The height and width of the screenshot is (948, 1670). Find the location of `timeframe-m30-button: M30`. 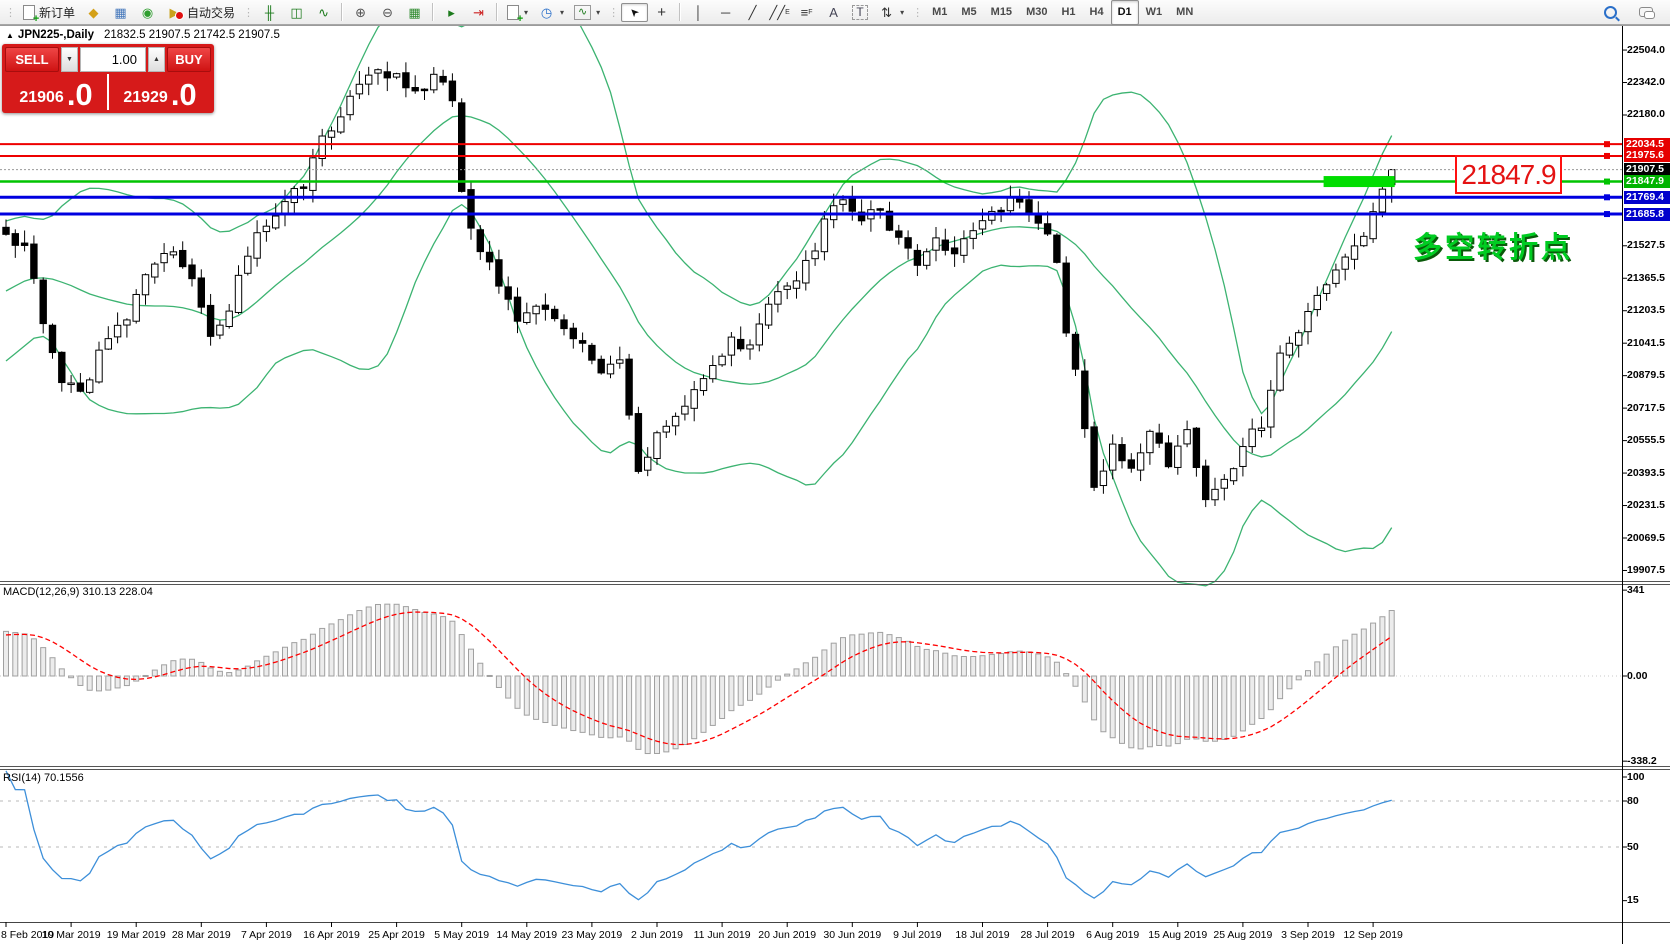

timeframe-m30-button: M30 is located at coordinates (1037, 12).